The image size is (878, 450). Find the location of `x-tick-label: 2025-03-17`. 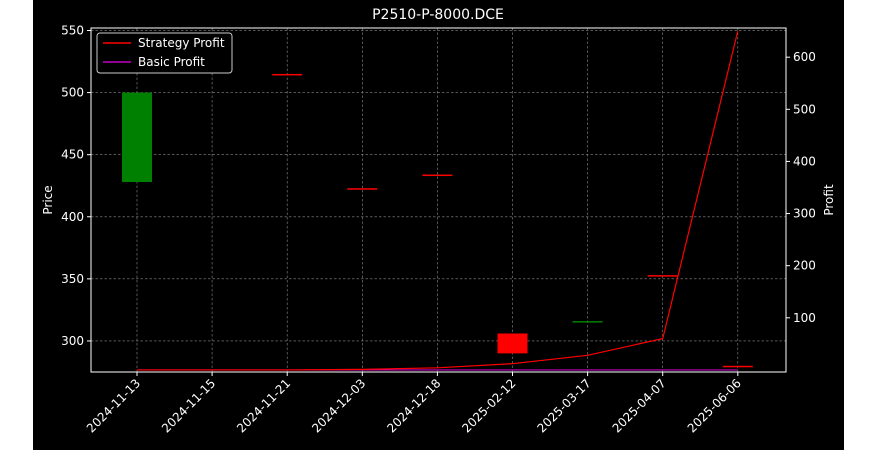

x-tick-label: 2025-03-17 is located at coordinates (564, 405).